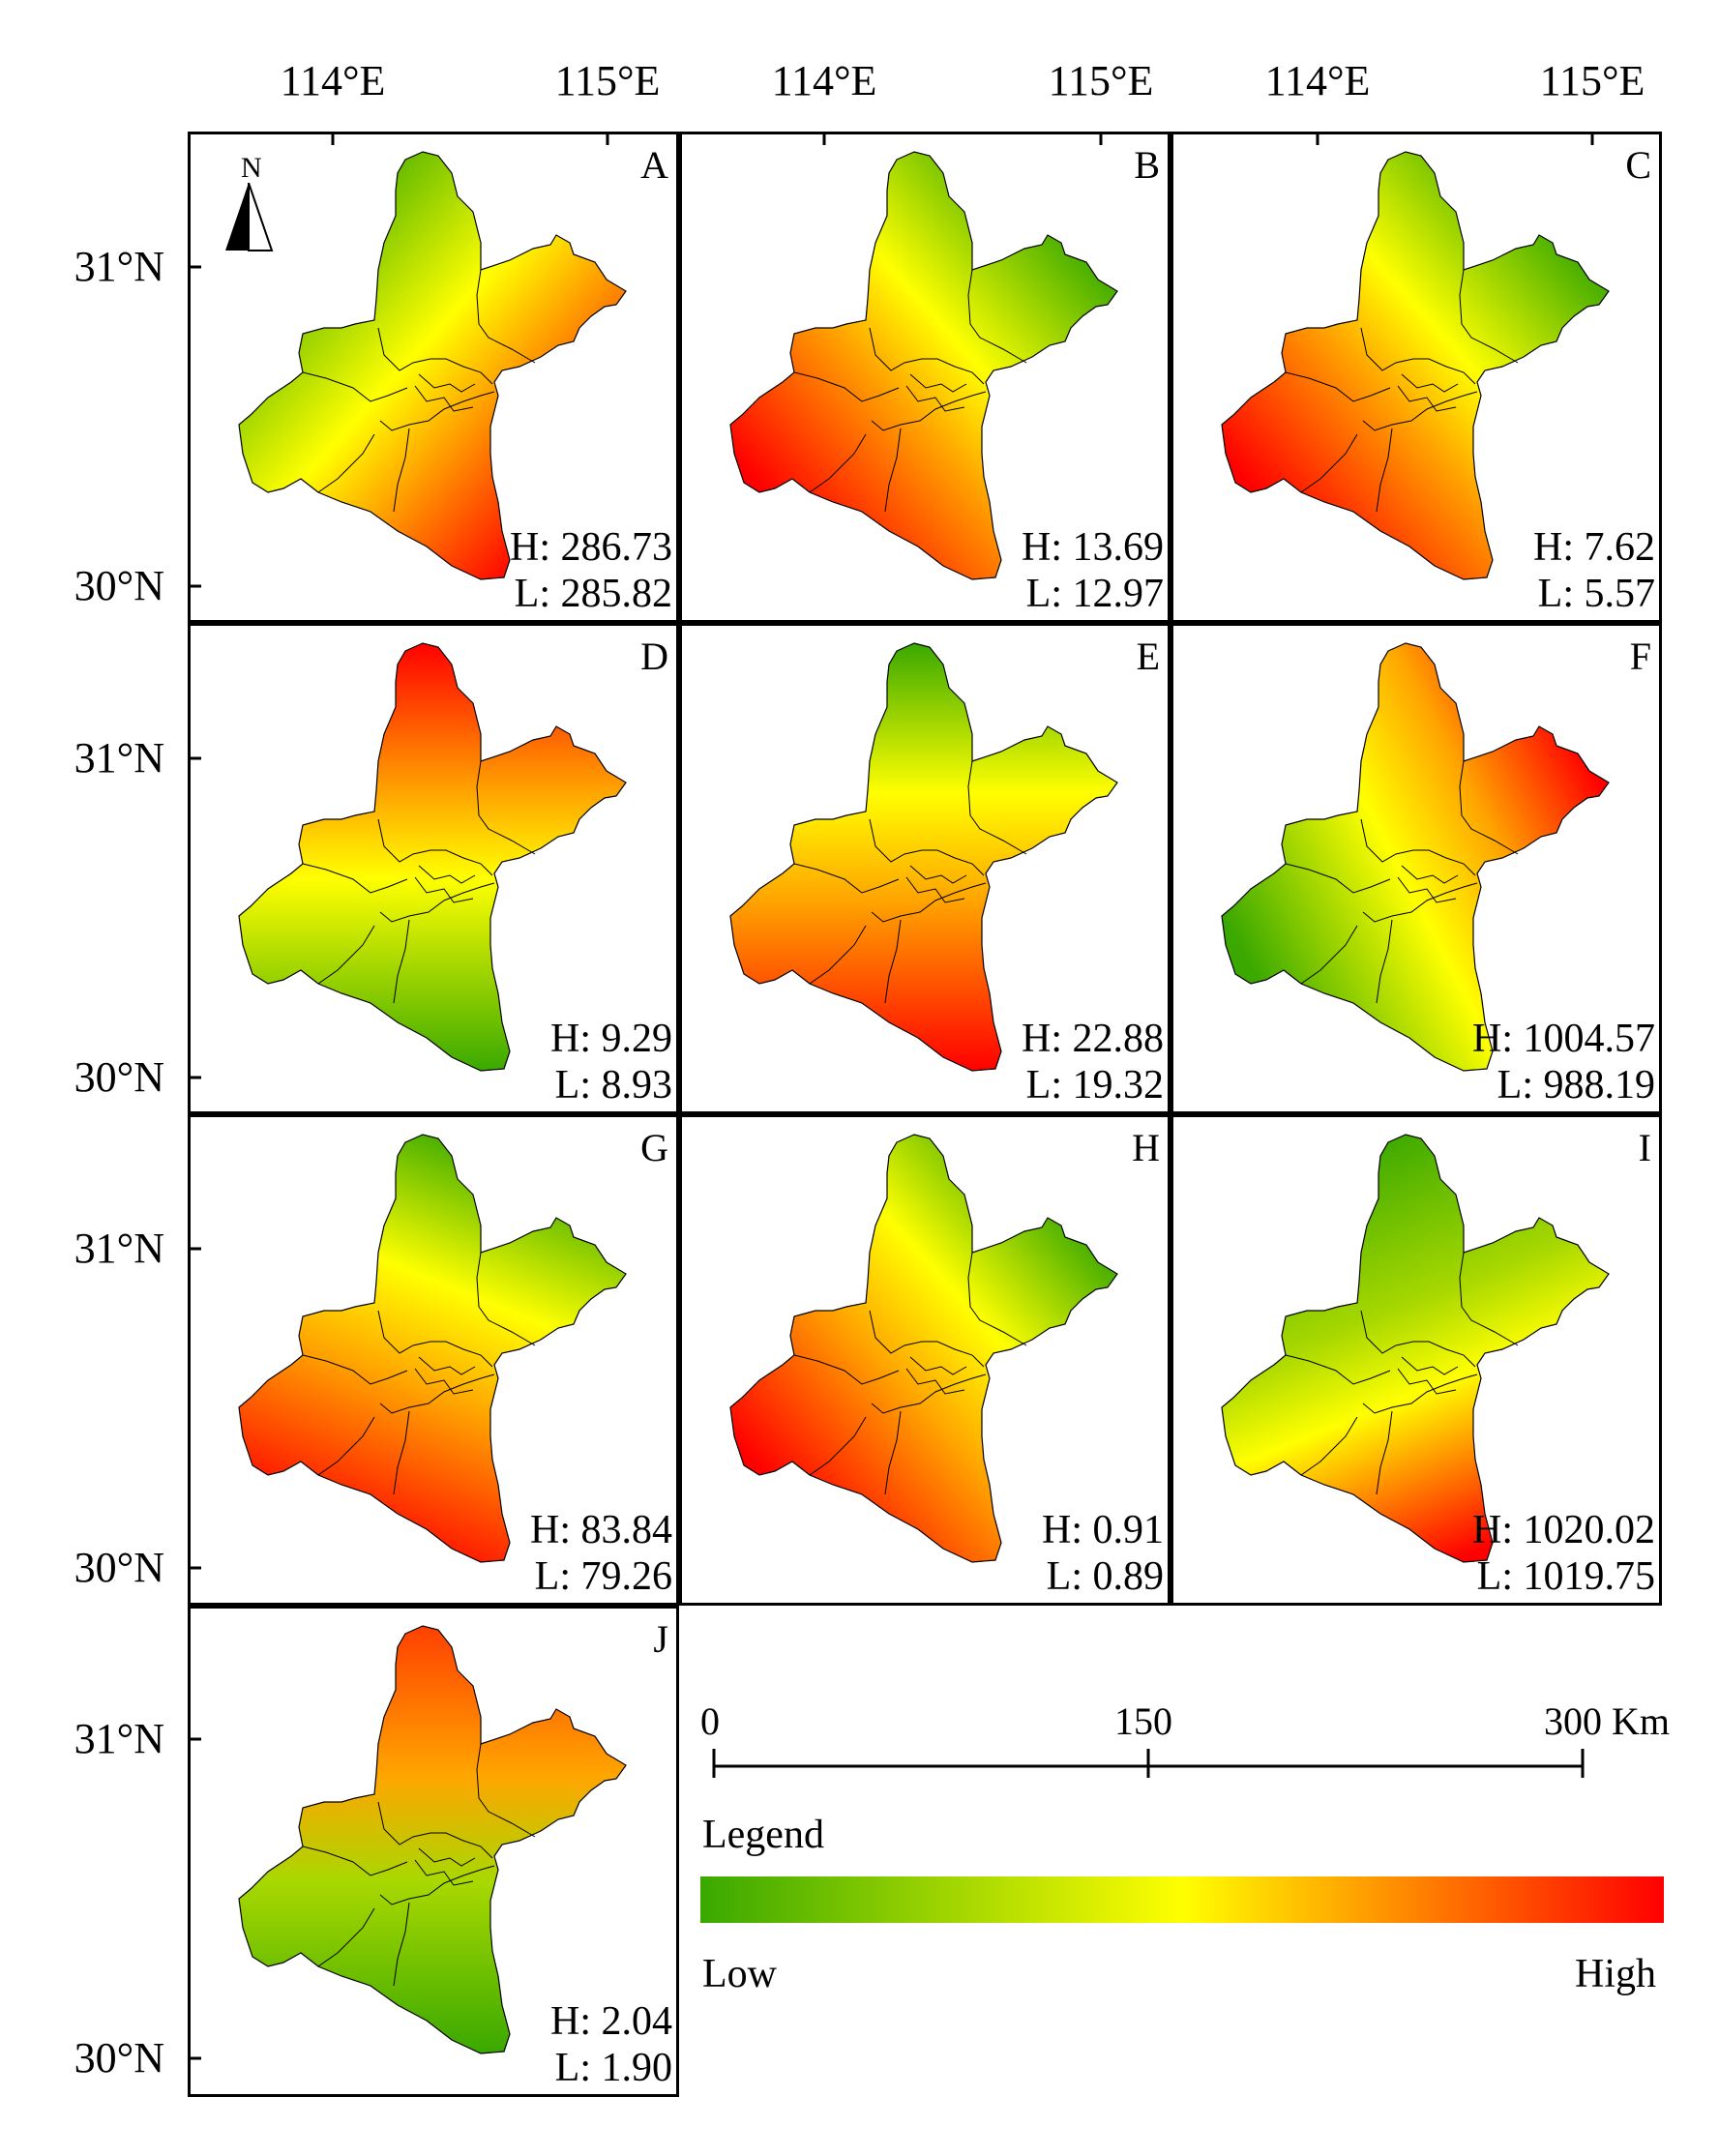  Describe the element at coordinates (593, 594) in the screenshot. I see `low-value-label: L: 285.82` at that location.